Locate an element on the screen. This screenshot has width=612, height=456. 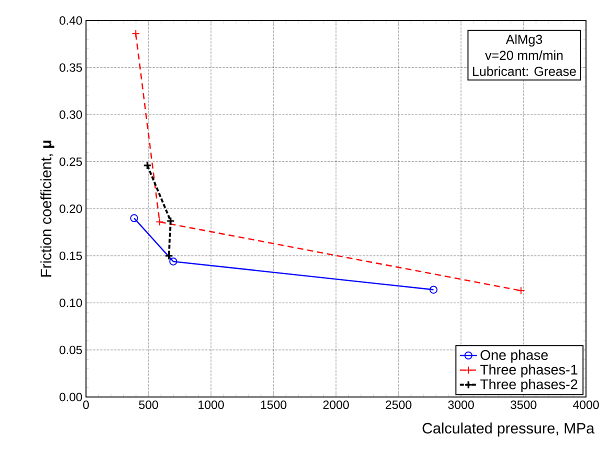
y-tick-label: 0.15 is located at coordinates (71, 256).